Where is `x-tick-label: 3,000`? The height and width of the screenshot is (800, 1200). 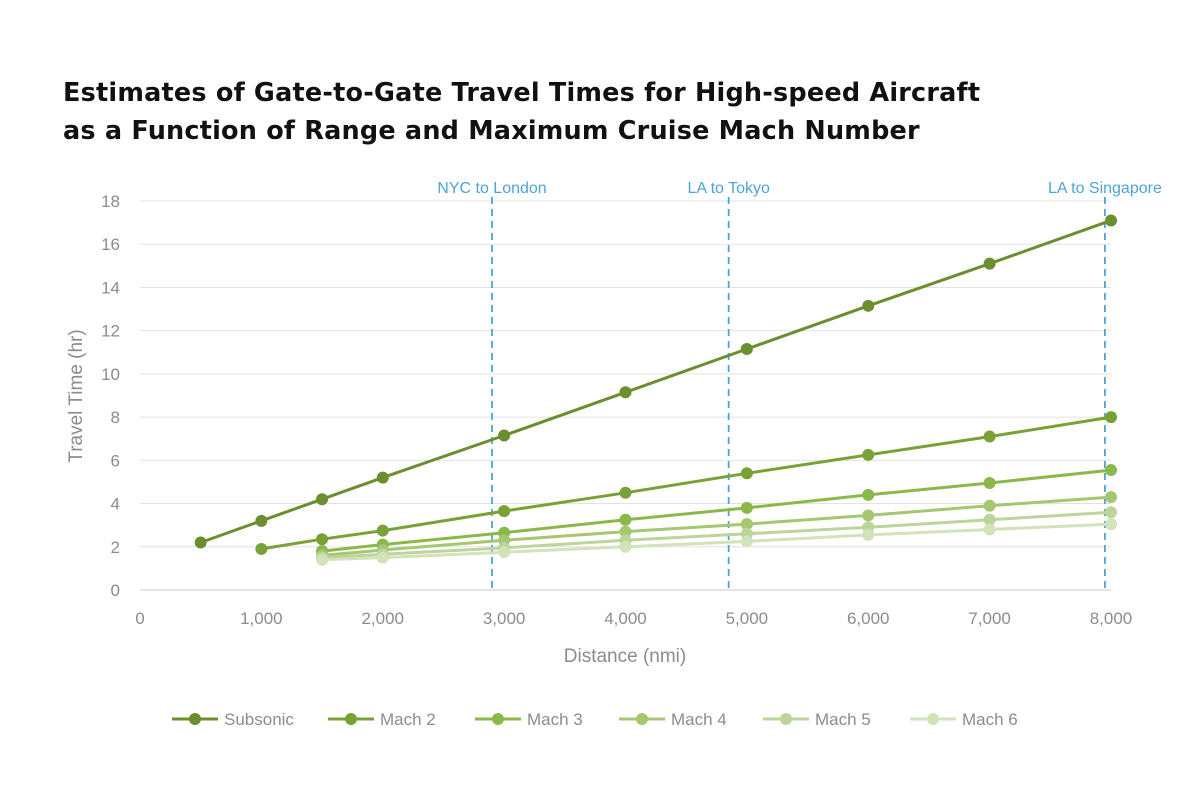
x-tick-label: 3,000 is located at coordinates (504, 618).